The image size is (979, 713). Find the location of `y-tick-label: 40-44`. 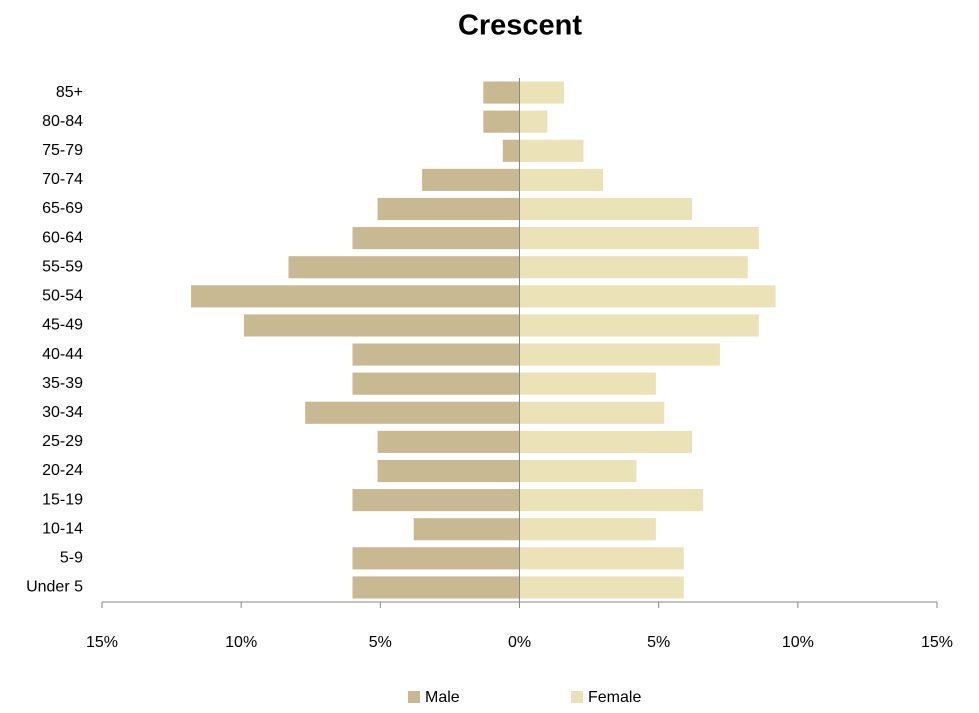

y-tick-label: 40-44 is located at coordinates (62, 354).